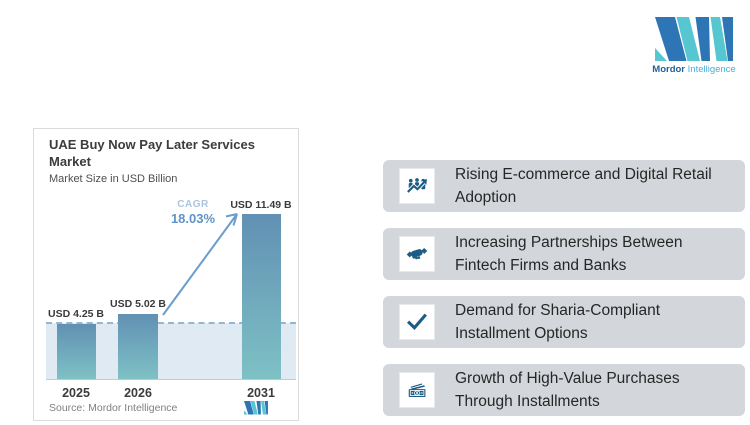 Image resolution: width=750 pixels, height=425 pixels. What do you see at coordinates (169, 153) in the screenshot?
I see `chart-title: UAE Buy Now Pay Later Services Market` at bounding box center [169, 153].